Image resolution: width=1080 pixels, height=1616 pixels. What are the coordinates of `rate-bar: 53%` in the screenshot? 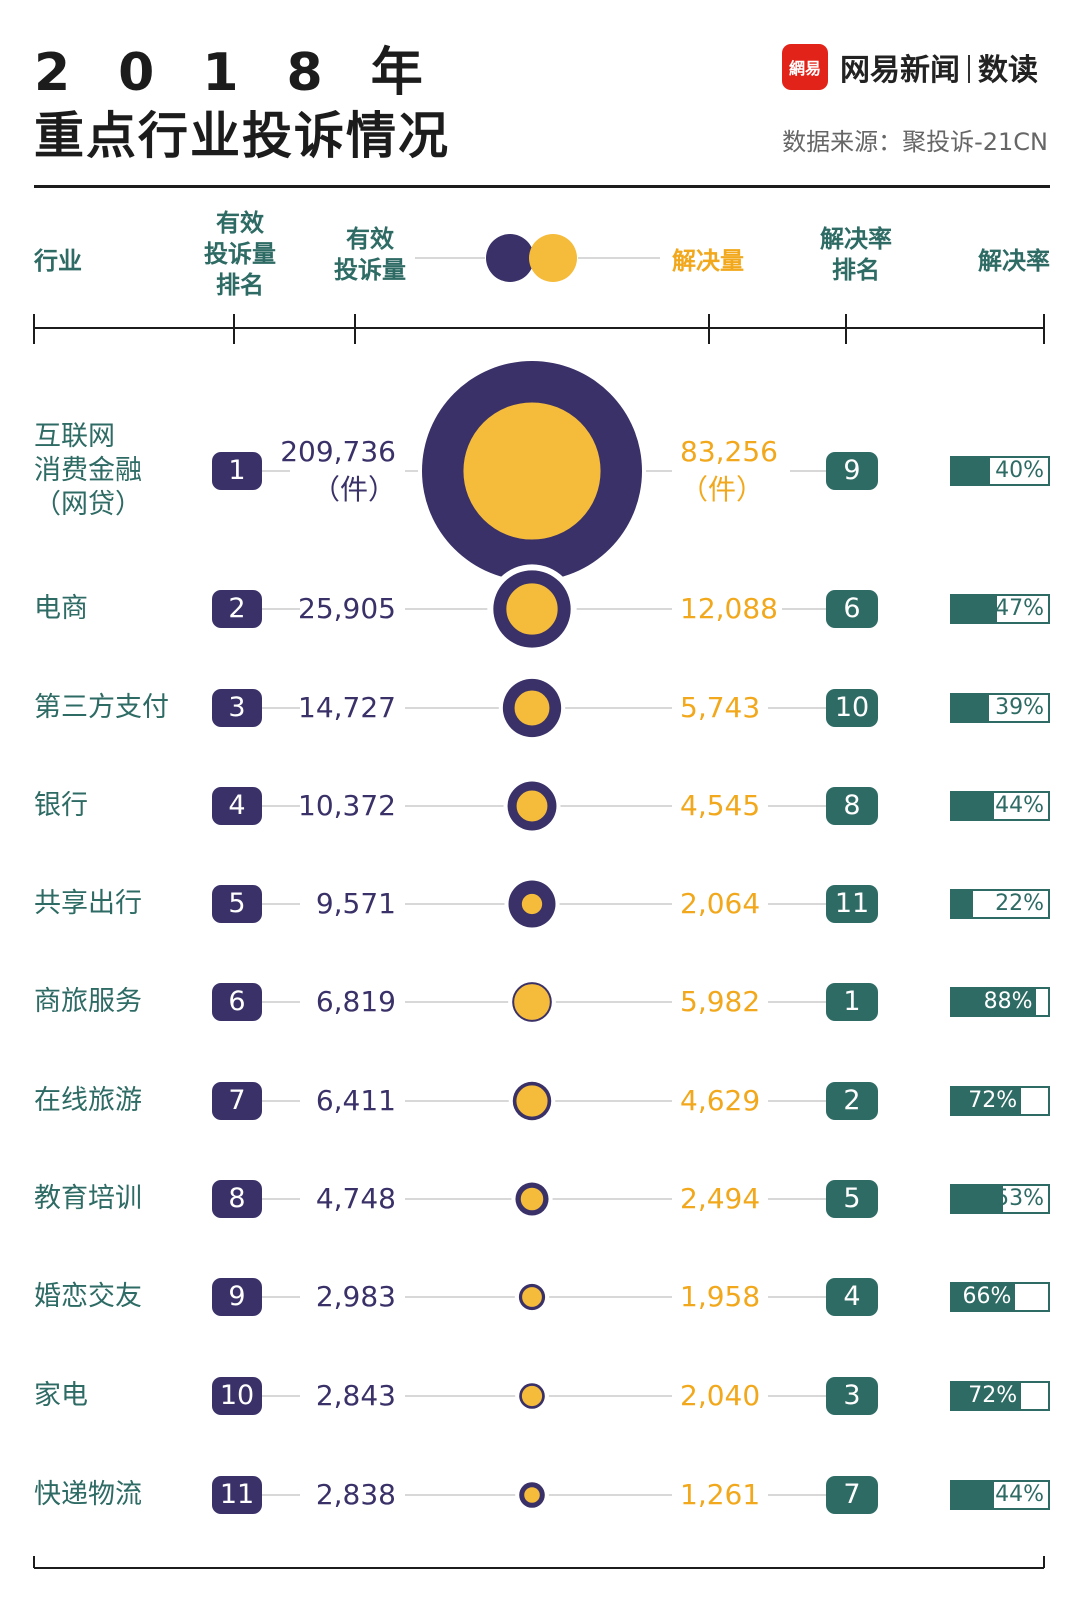 It's located at (1000, 1199).